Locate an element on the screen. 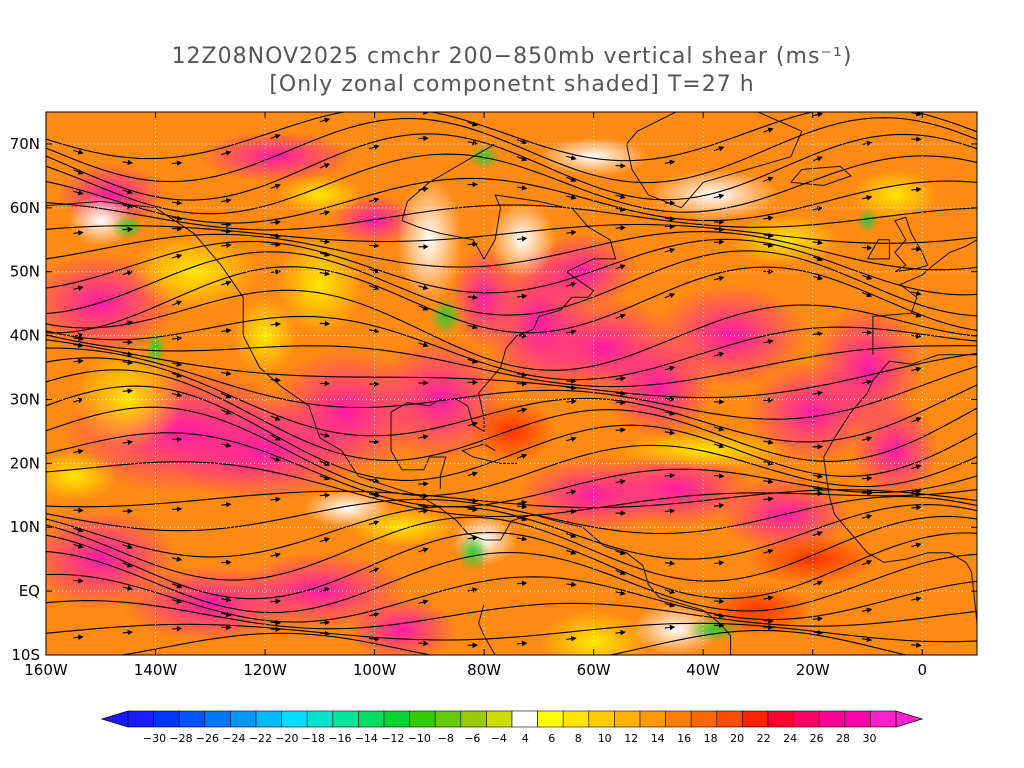 This screenshot has width=1024, height=768. lon-tick-label: 160W is located at coordinates (46, 670).